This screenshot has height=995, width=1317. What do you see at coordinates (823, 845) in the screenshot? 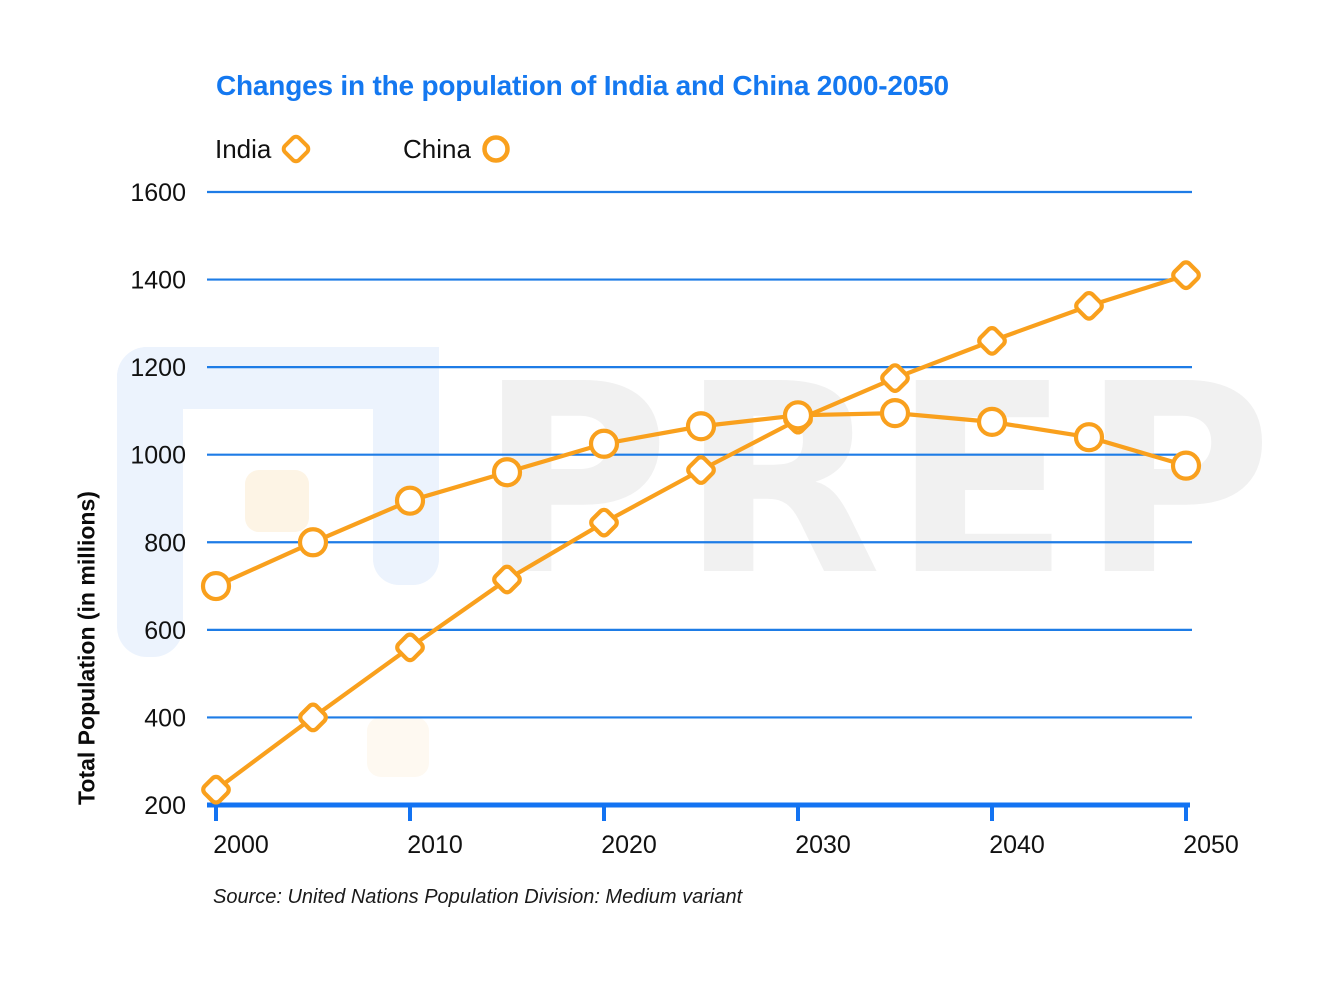
I see `x-tick-label: 2030` at bounding box center [823, 845].